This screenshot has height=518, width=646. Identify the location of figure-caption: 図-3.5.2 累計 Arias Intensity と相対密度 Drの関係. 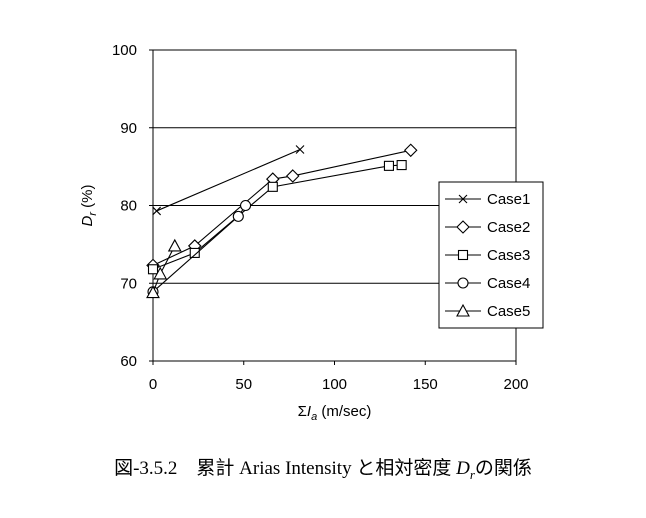
(323, 468).